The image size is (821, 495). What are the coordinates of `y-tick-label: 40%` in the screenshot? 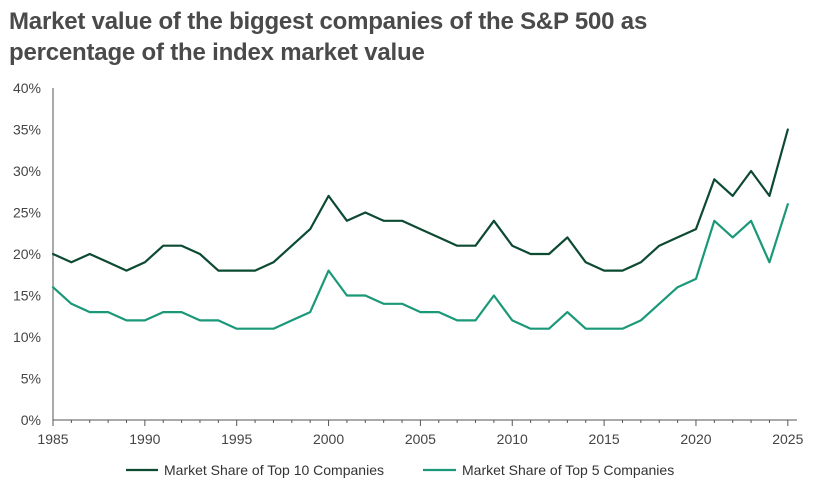 It's located at (27, 88).